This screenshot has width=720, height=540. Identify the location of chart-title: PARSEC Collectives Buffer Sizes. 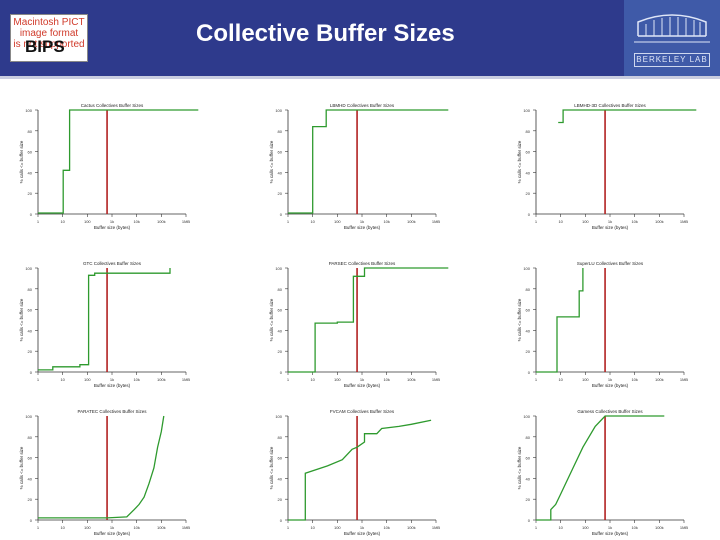
(362, 263).